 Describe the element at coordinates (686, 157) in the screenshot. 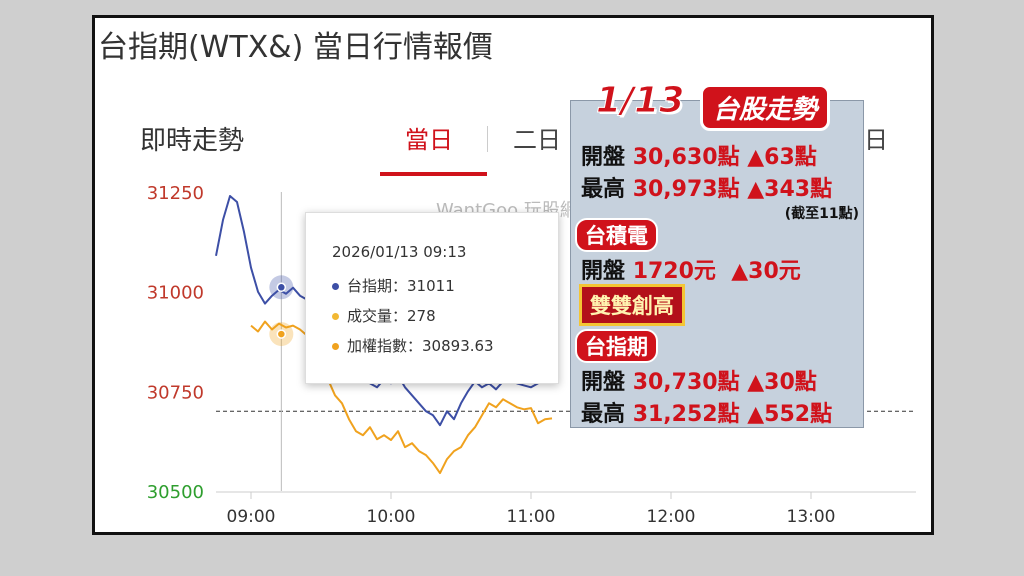

I see `row-value: 30,630點` at that location.